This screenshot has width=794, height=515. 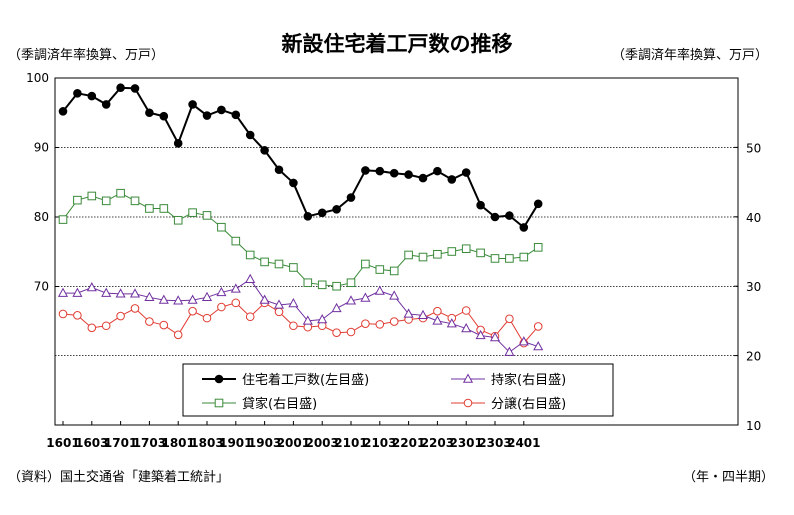 What do you see at coordinates (279, 404) in the screenshot?
I see `legend-label-rental: 貸家(右目盛)` at bounding box center [279, 404].